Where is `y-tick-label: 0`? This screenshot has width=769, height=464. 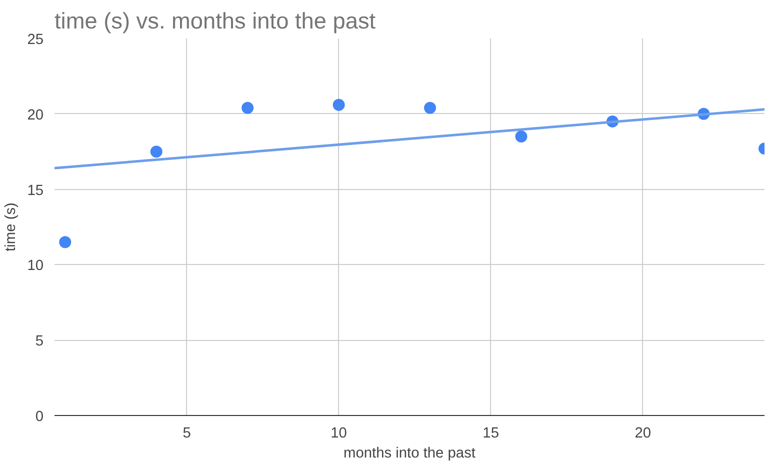 y-tick-label: 0 is located at coordinates (39, 417).